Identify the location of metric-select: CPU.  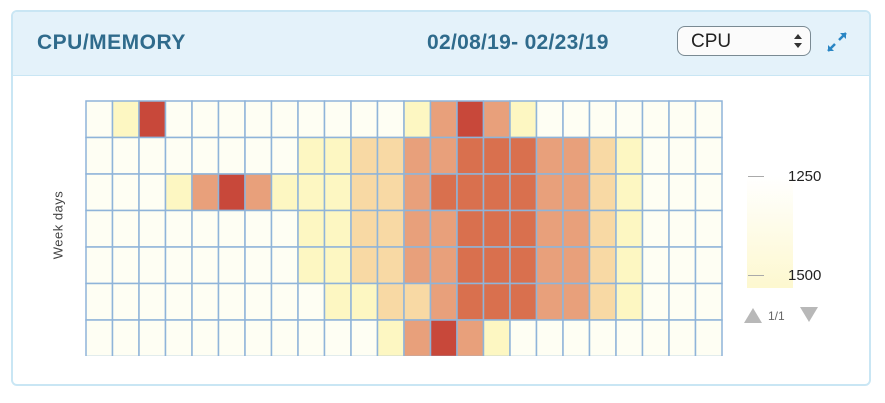
(744, 41).